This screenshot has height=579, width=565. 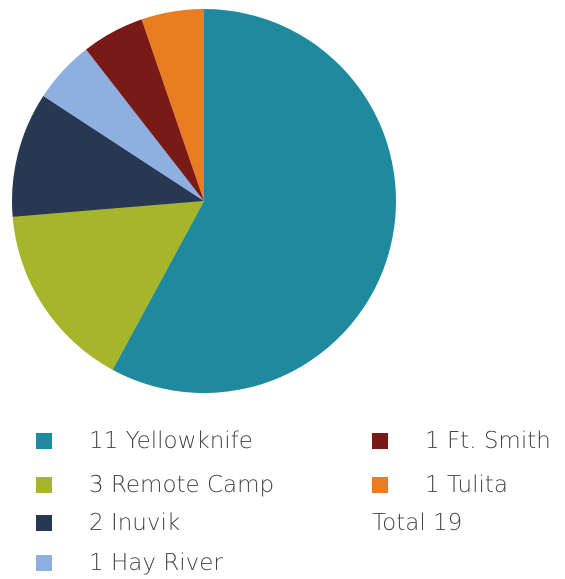 I want to click on legend-swatch-inuvik, so click(x=44, y=523).